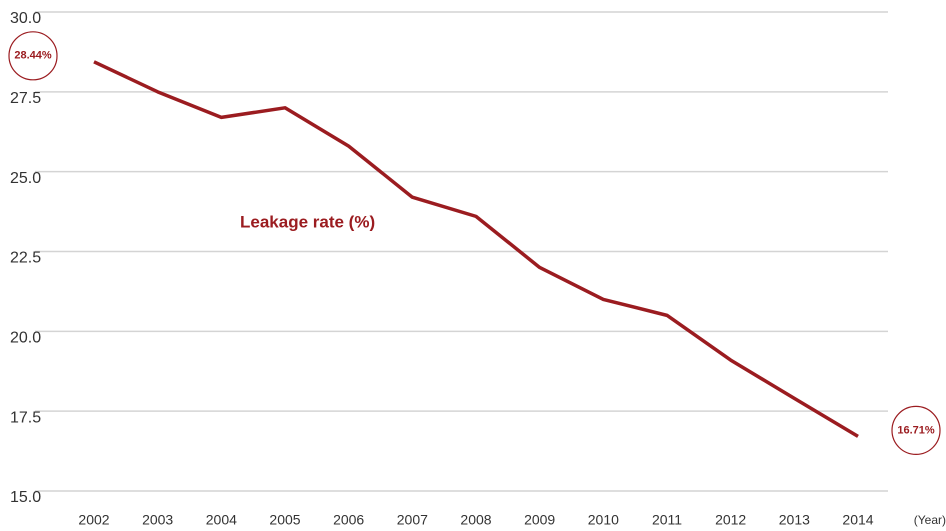 The width and height of the screenshot is (946, 531). I want to click on data-label: 28.44%, so click(33, 56).